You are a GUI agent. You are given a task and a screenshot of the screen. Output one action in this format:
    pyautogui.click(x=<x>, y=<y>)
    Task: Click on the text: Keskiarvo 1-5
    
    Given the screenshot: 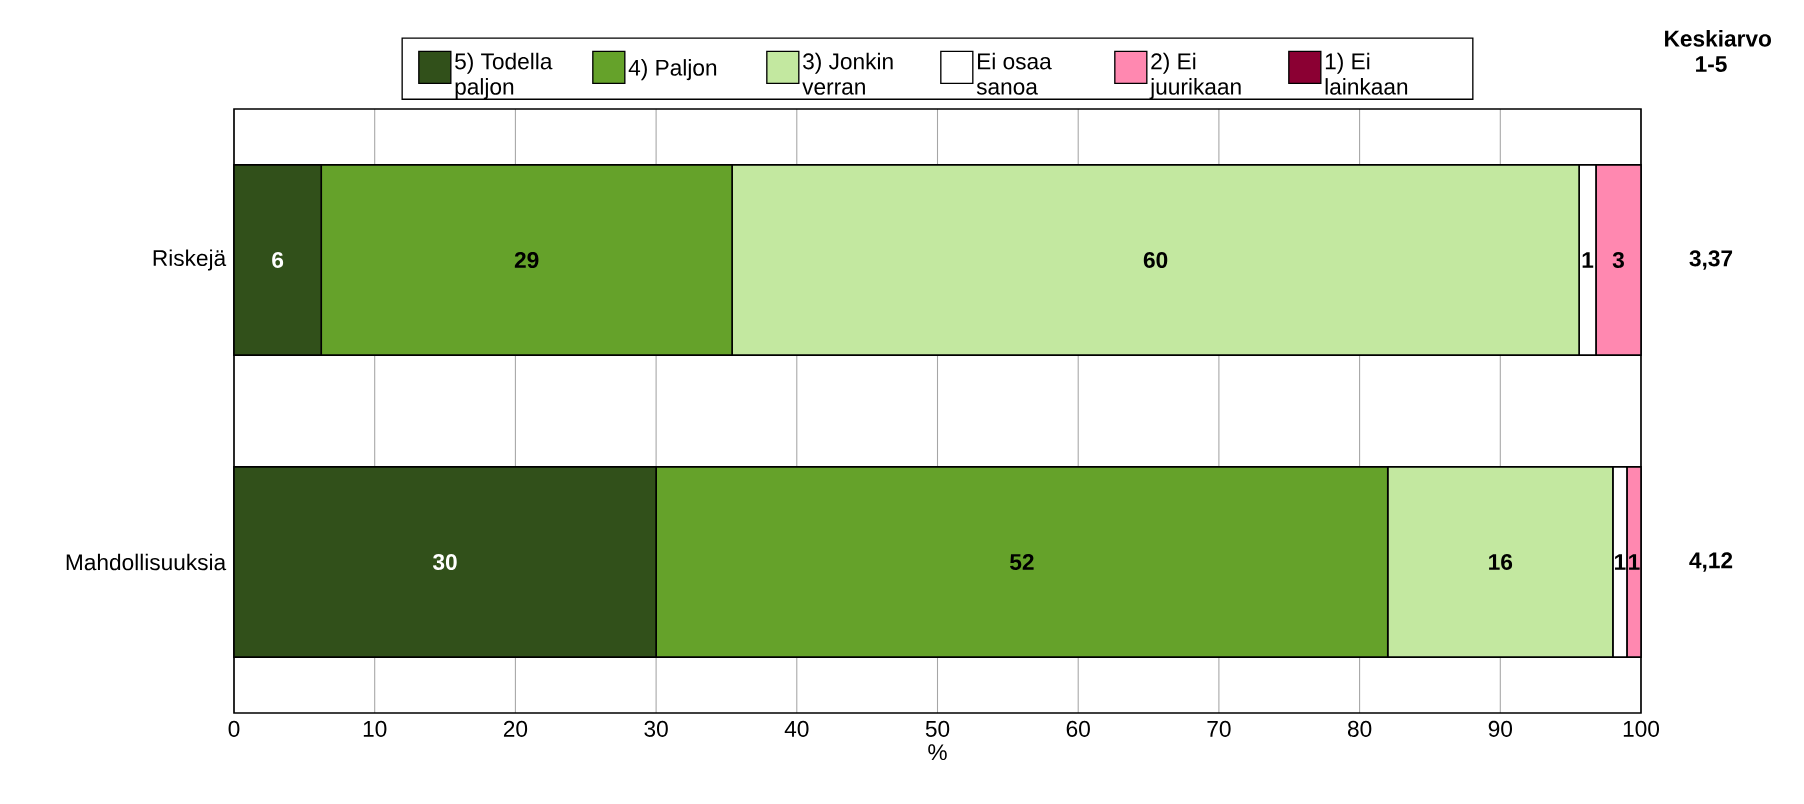 What is the action you would take?
    pyautogui.click(x=1718, y=51)
    